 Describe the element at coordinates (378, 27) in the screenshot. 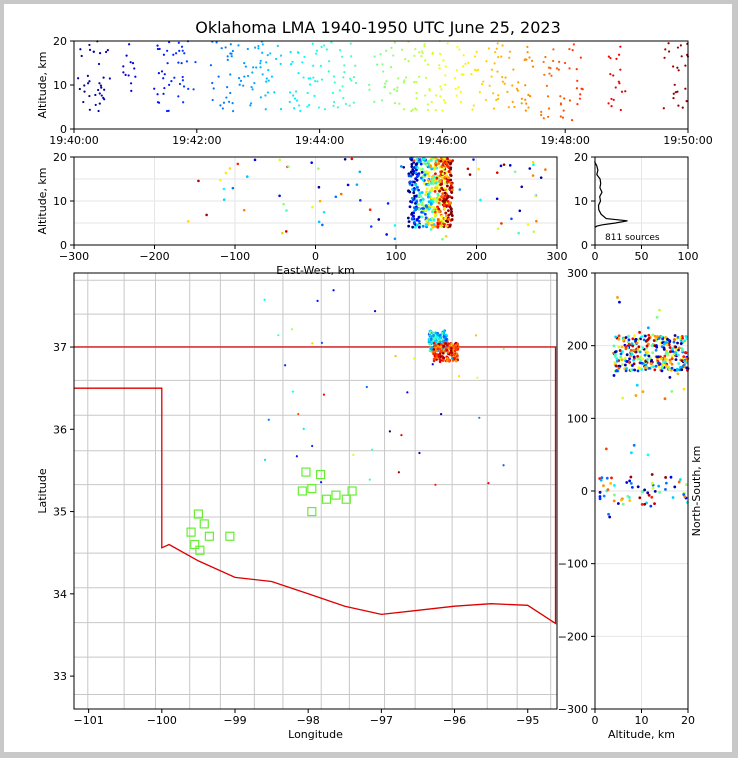

I see `figure-title: Oklahoma LMA 1940-1950 UTC June 25, 2023` at that location.